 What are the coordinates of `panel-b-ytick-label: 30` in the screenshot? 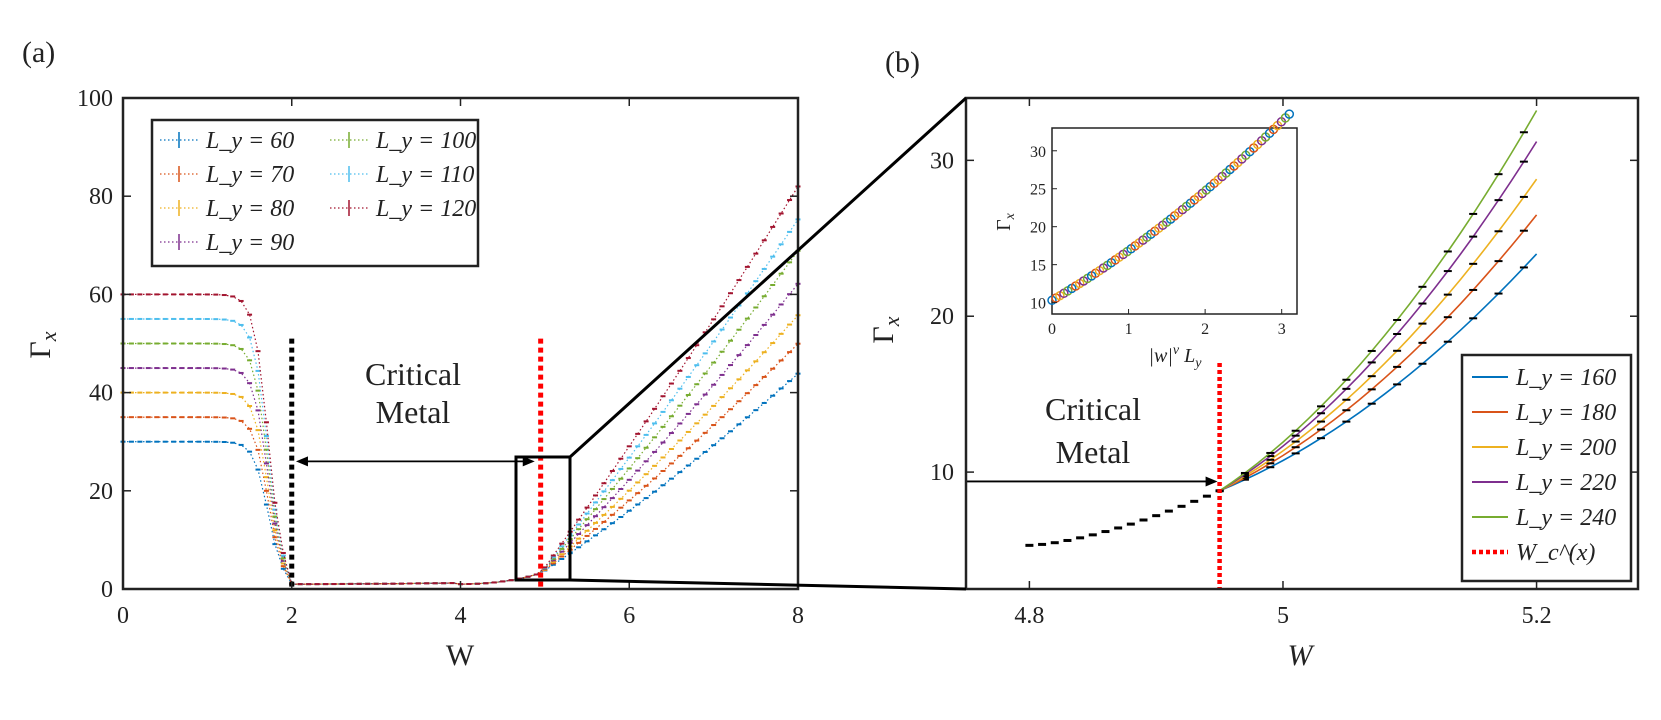 It's located at (942, 161).